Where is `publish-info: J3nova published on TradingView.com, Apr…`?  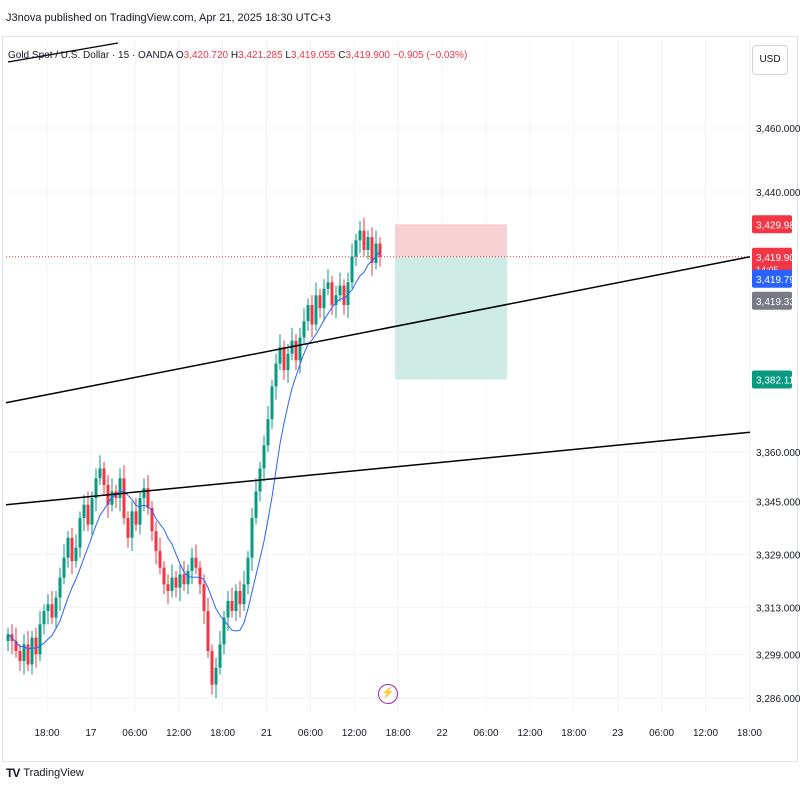
publish-info: J3nova published on TradingView.com, Apr… is located at coordinates (168, 18).